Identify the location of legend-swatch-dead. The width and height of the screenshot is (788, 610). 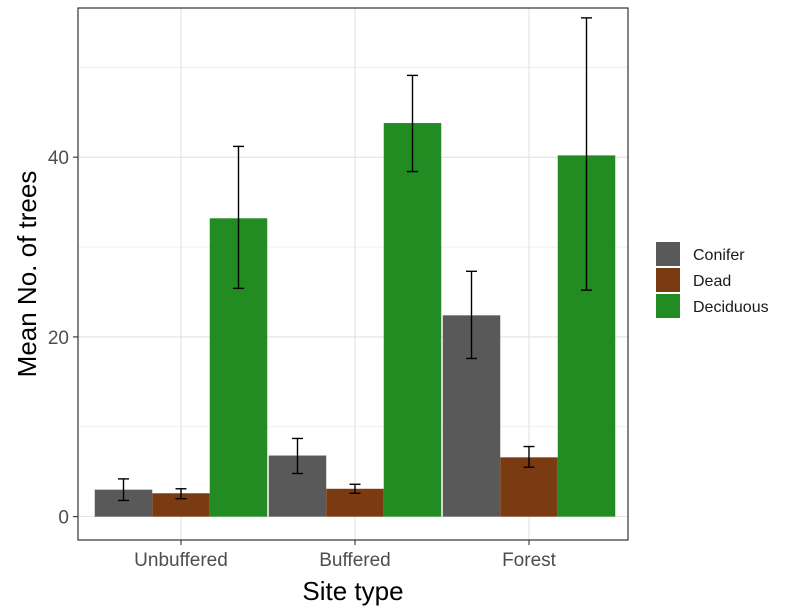
(668, 280).